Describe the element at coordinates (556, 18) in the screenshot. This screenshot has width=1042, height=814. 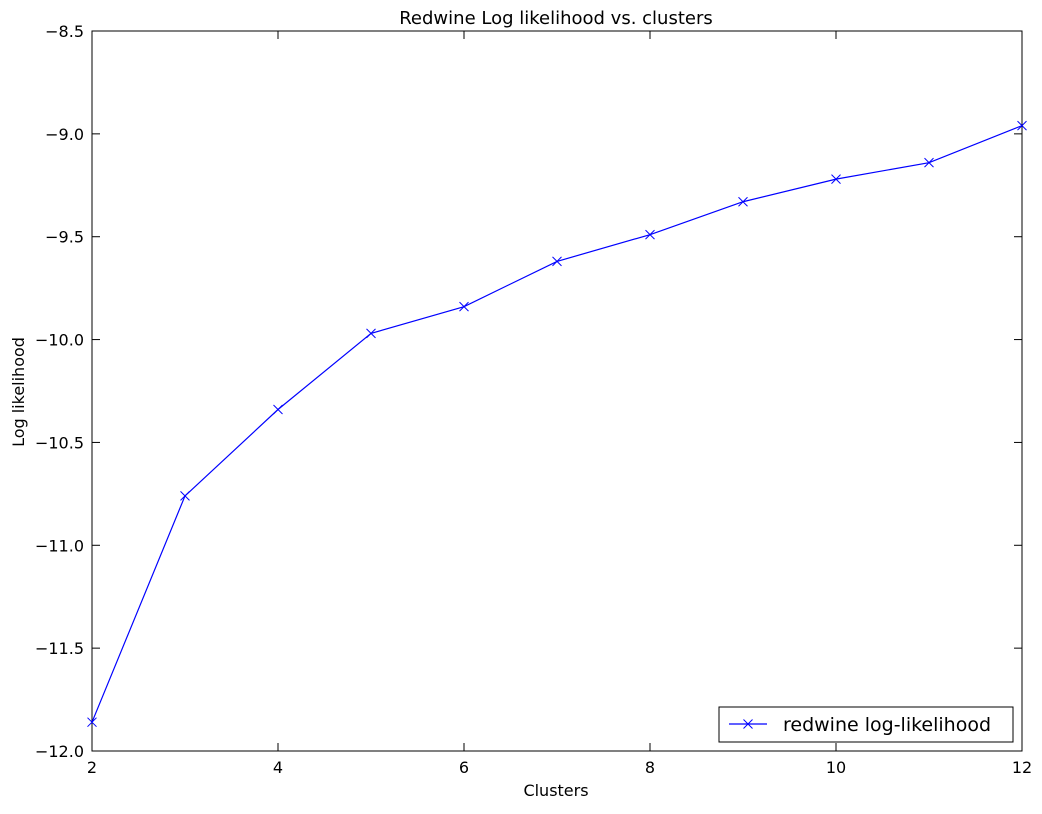
I see `chart-title: Redwine Log likelihood vs. clusters` at that location.